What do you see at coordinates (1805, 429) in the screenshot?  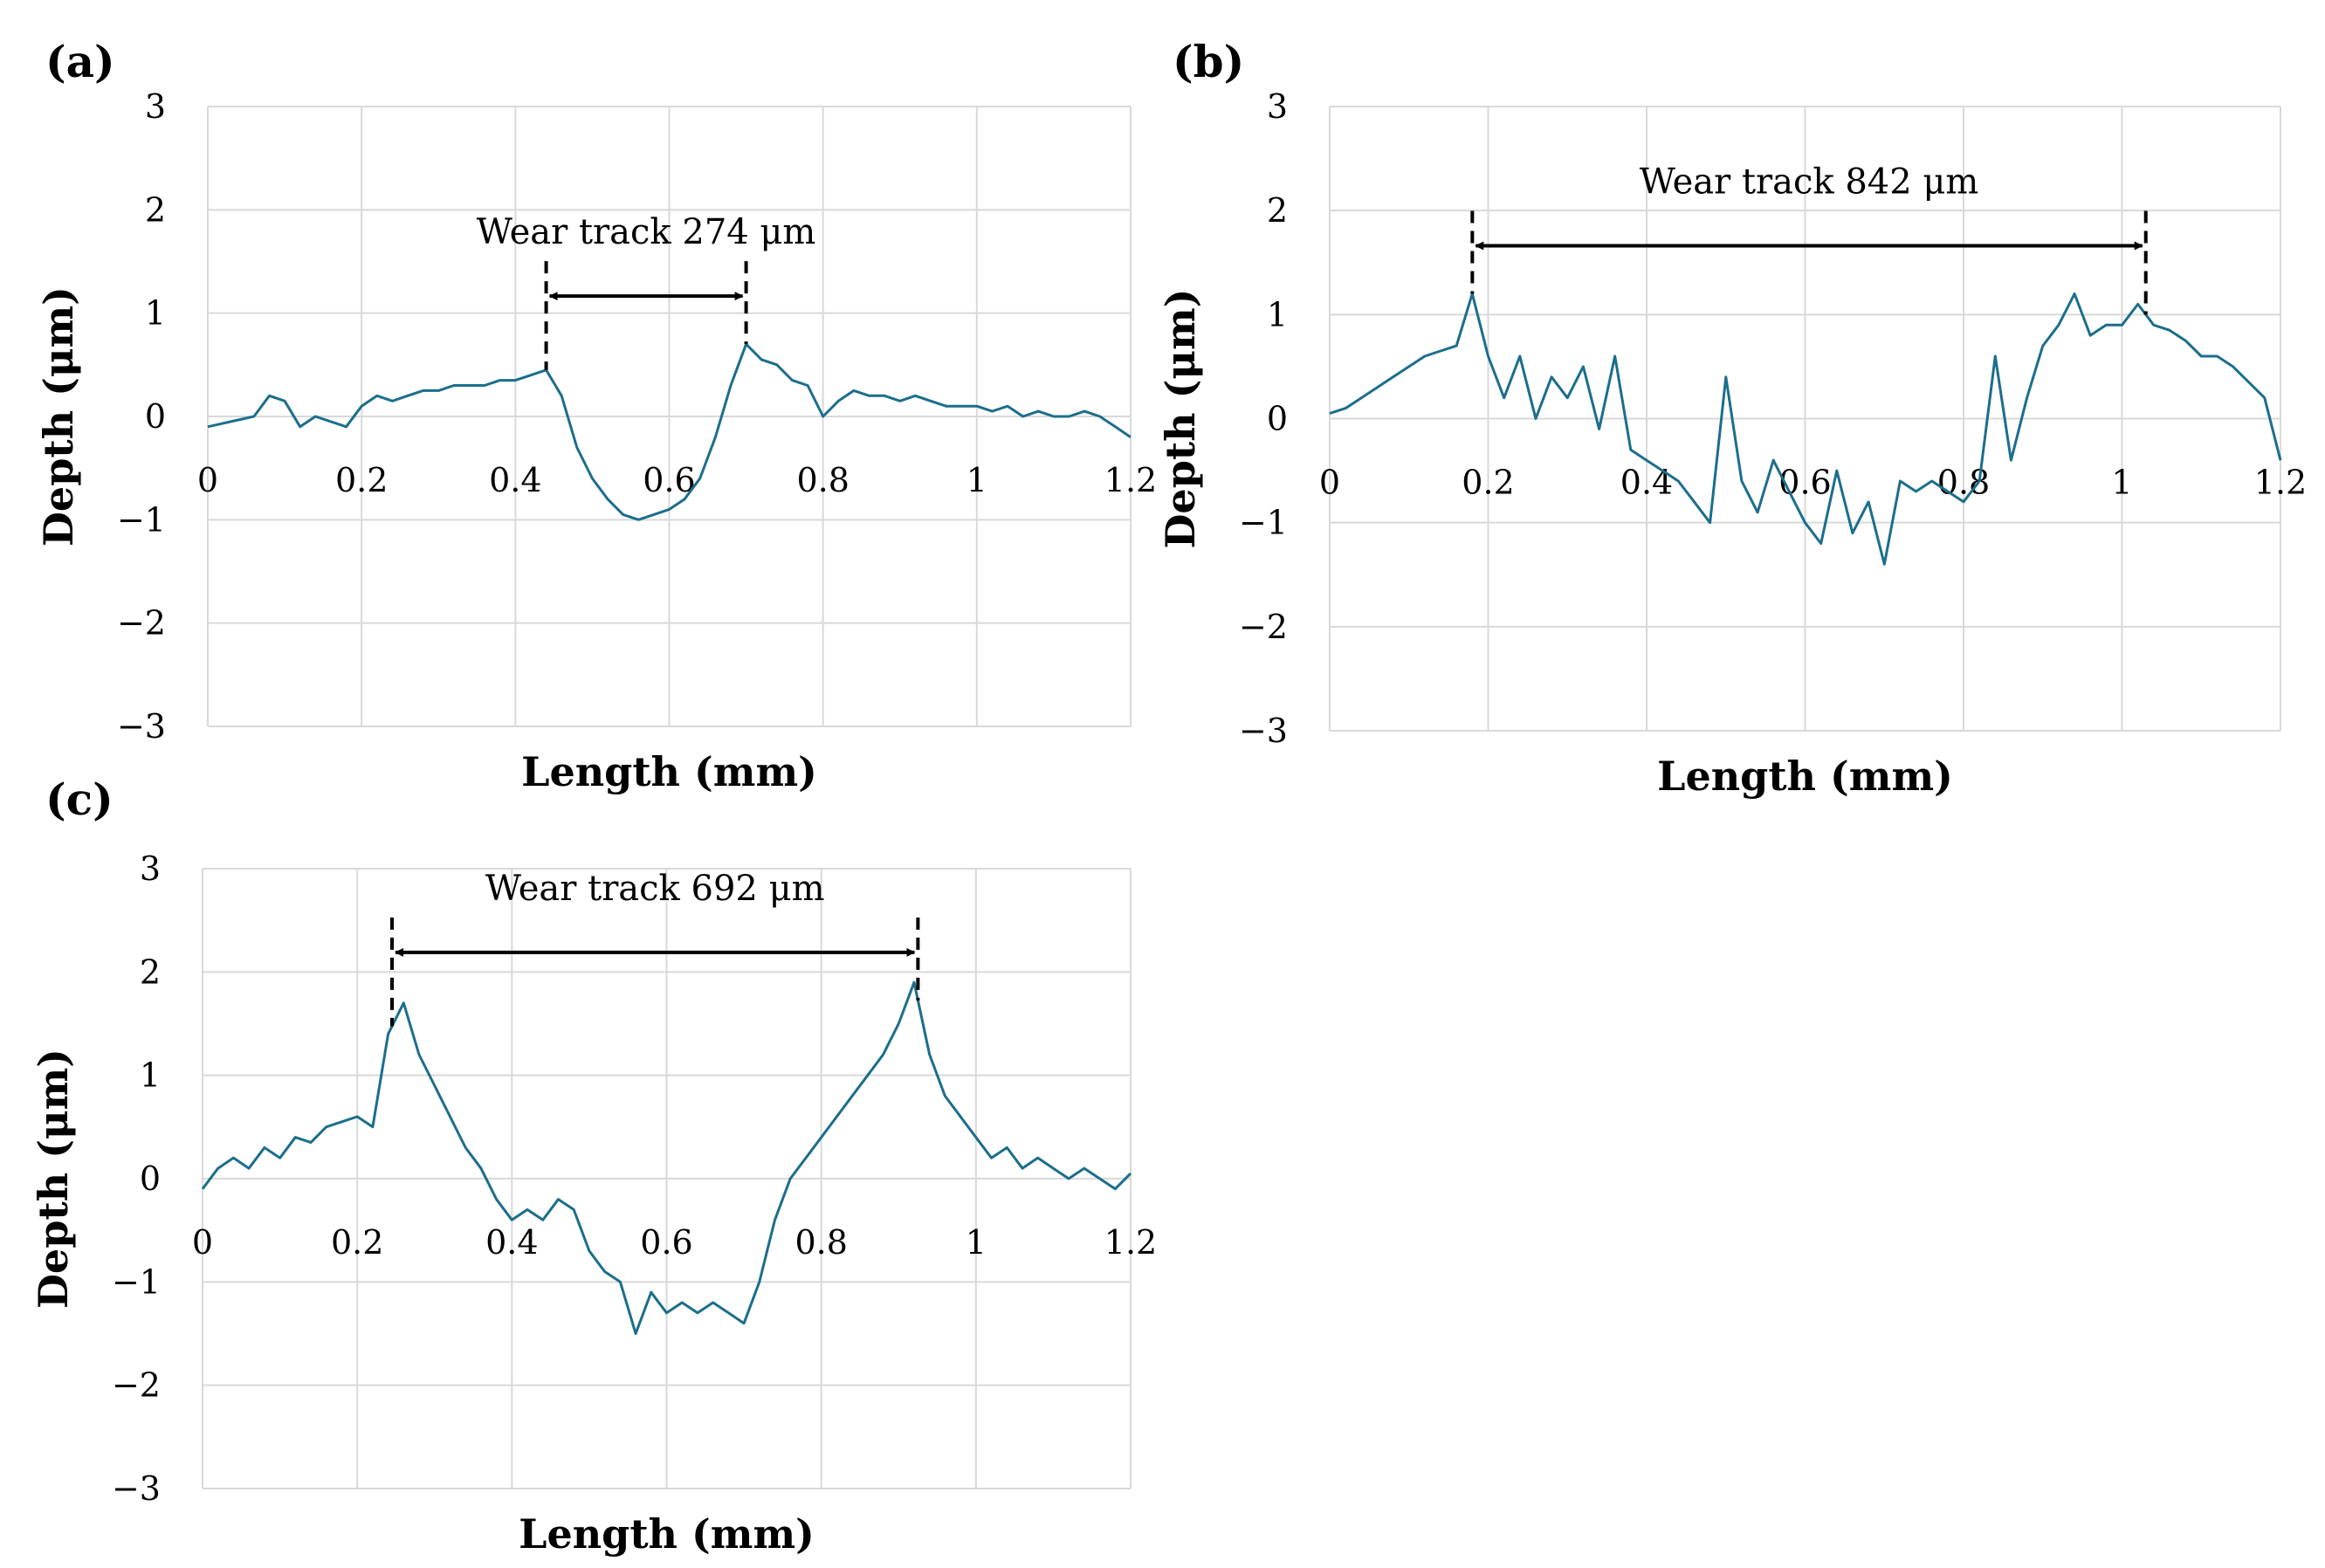 I see `depth-line-b` at bounding box center [1805, 429].